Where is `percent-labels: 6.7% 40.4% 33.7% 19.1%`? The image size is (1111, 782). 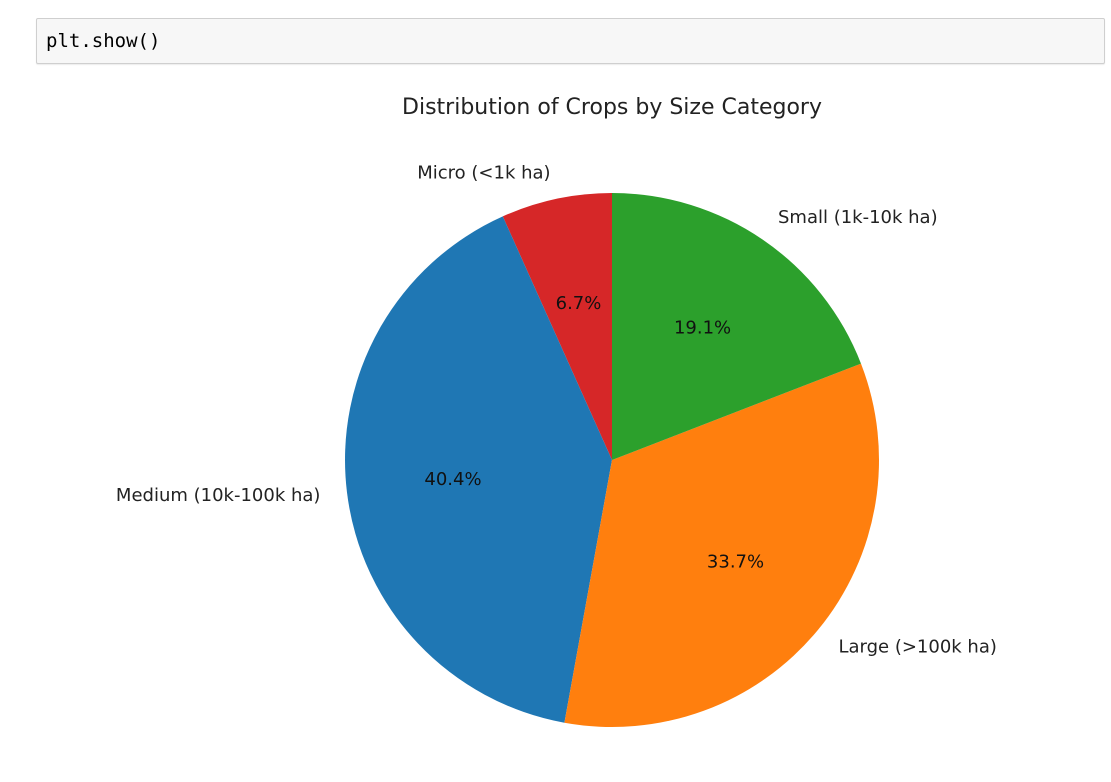
percent-labels: 6.7% 40.4% 33.7% 19.1% is located at coordinates (594, 433).